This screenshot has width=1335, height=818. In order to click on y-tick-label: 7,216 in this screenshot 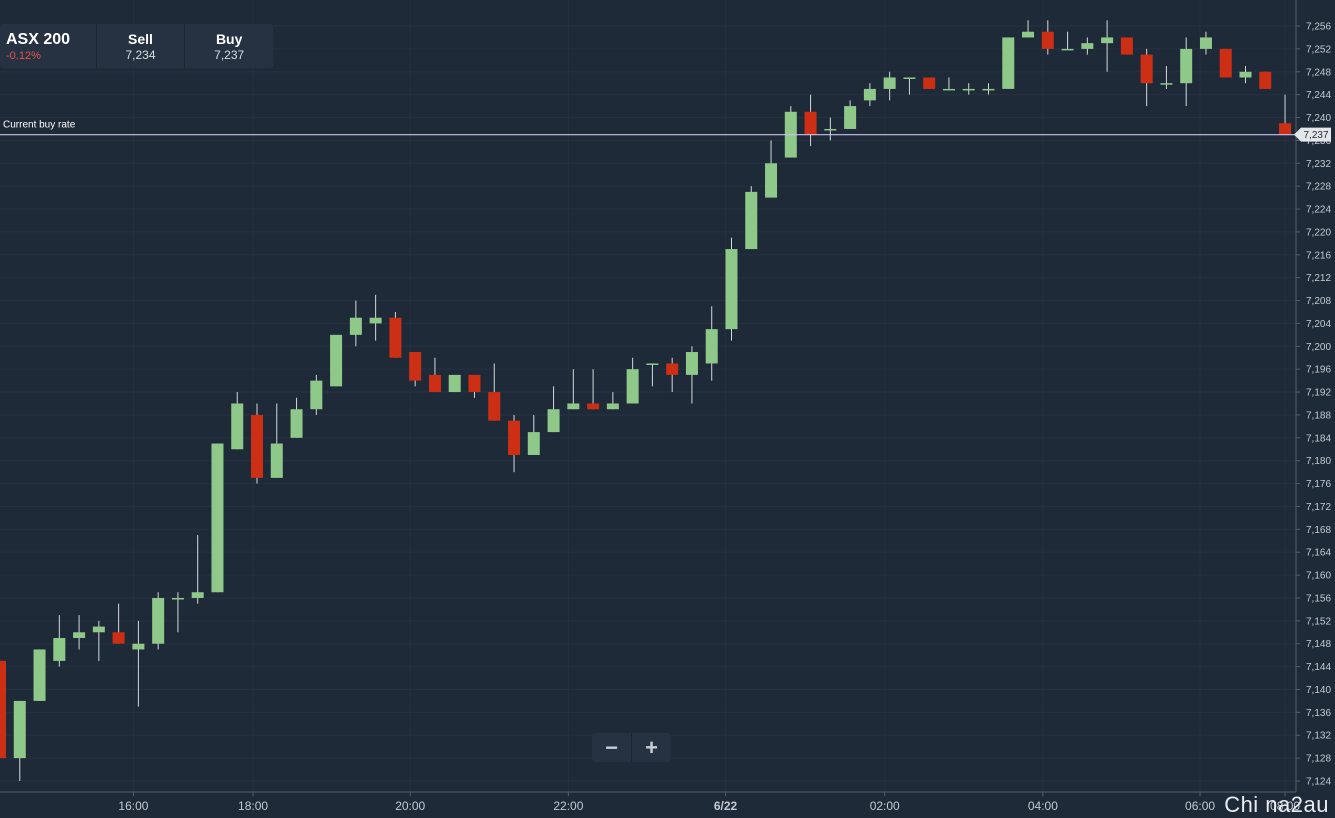, I will do `click(1318, 255)`.